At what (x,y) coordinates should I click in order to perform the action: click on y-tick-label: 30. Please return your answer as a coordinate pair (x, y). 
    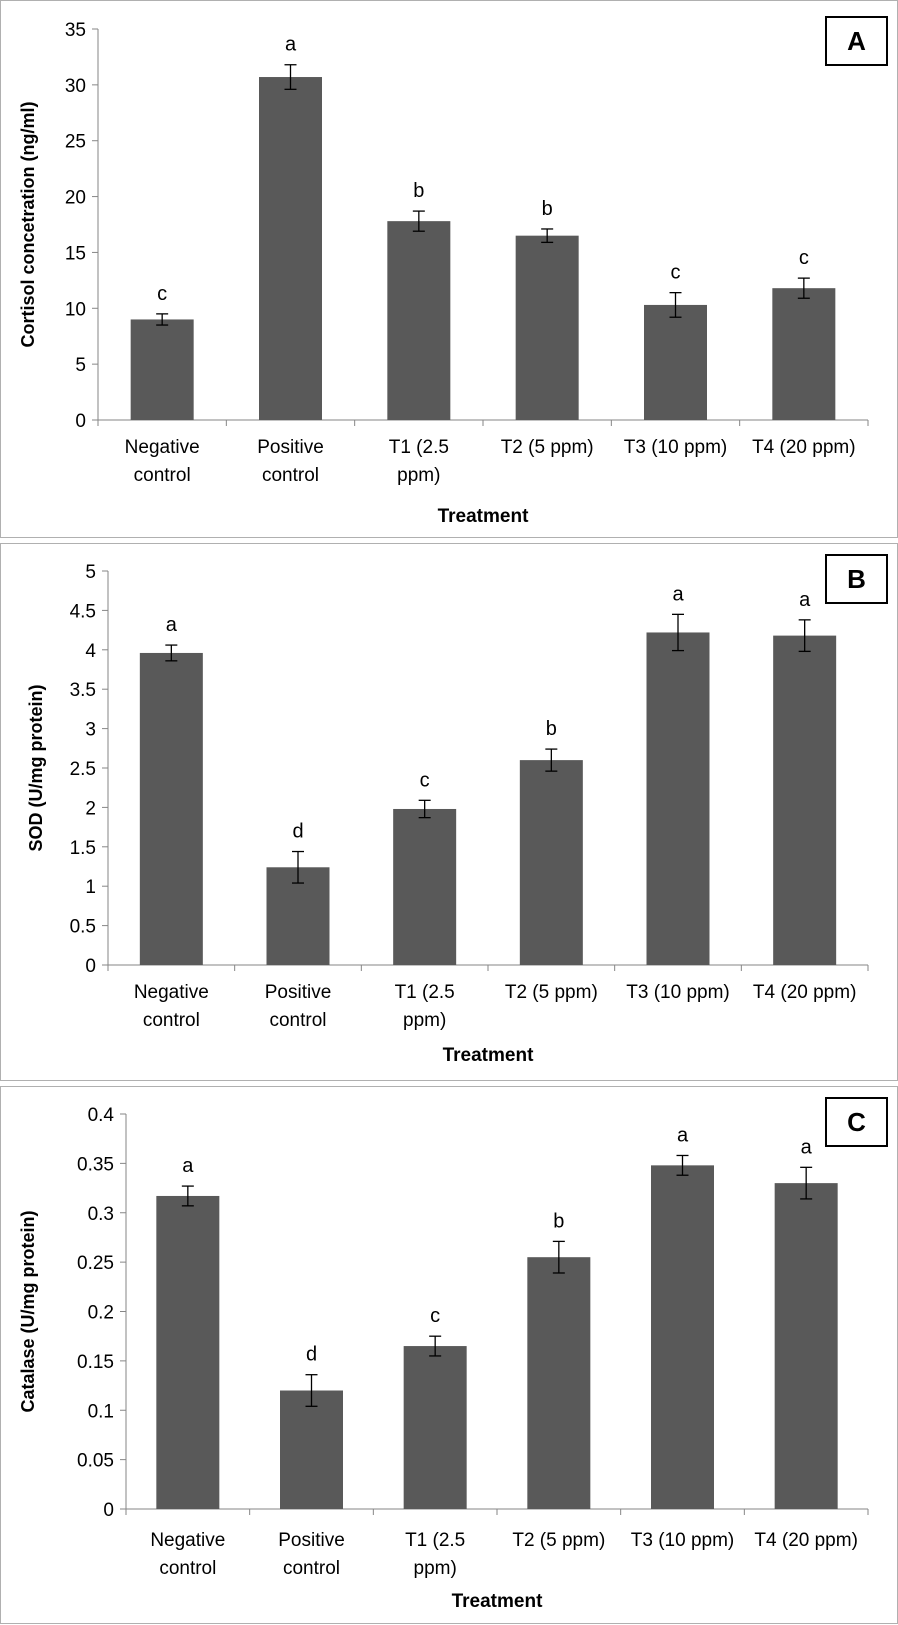
    Looking at the image, I should click on (75, 86).